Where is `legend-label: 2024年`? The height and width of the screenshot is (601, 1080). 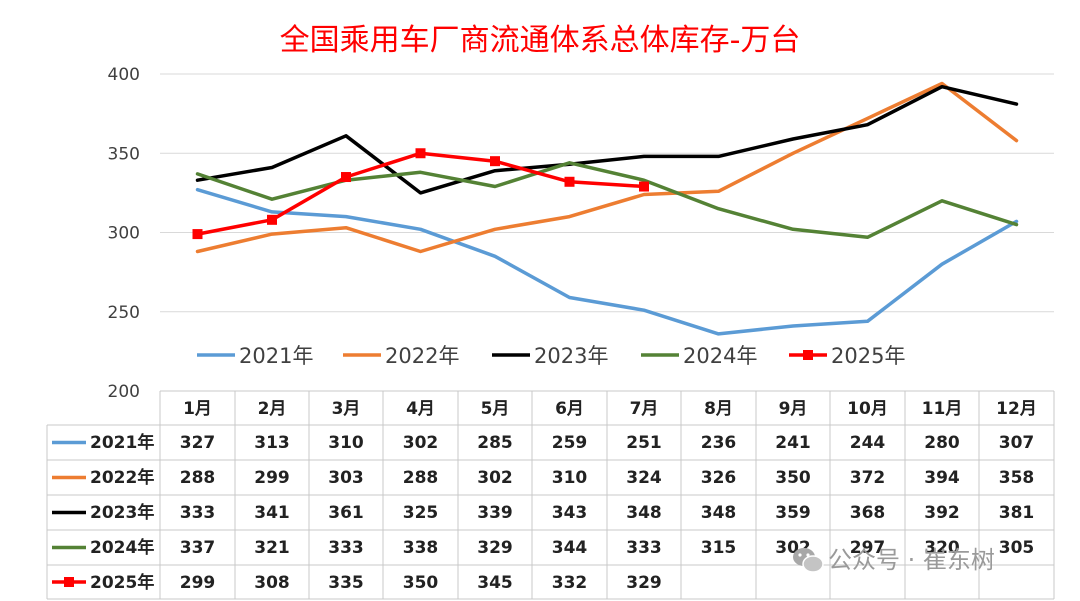
legend-label: 2024年 is located at coordinates (720, 356).